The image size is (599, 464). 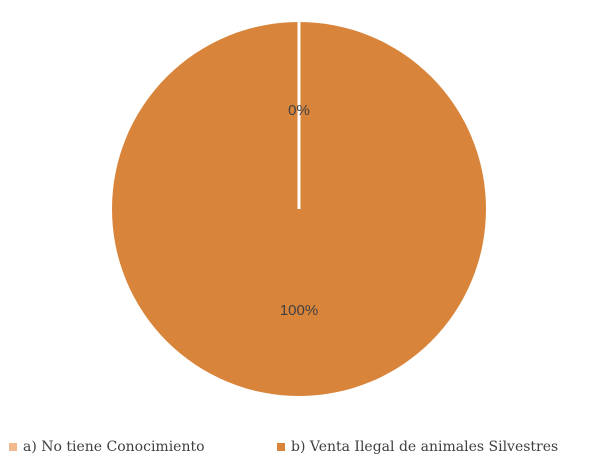 I want to click on legend-swatch-venta-ilegal, so click(x=281, y=447).